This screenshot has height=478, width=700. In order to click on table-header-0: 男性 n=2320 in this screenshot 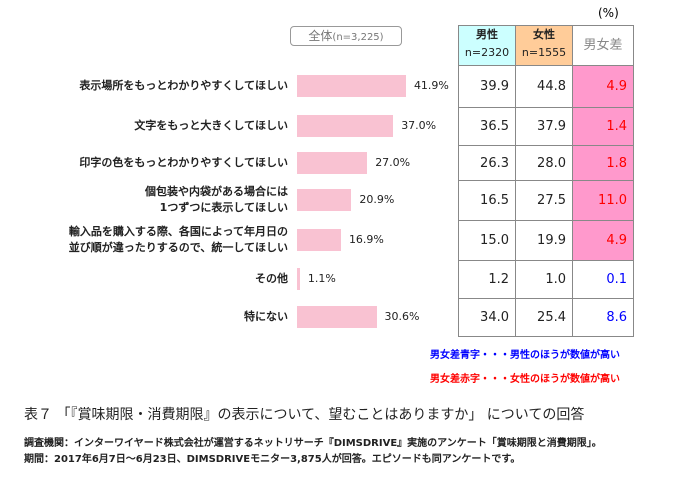, I will do `click(487, 45)`.